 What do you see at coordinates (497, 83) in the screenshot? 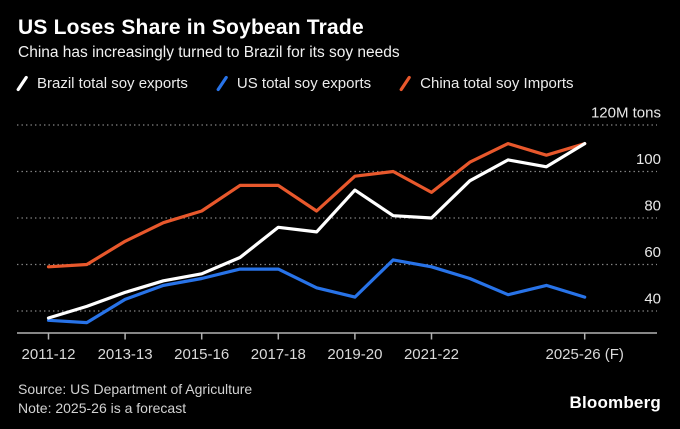
I see `legend-label: China total soy Imports` at bounding box center [497, 83].